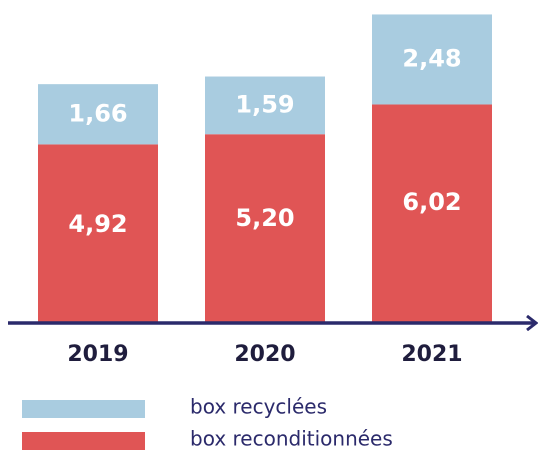 This screenshot has height=454, width=542. I want to click on value-label: 1,66, so click(97, 113).